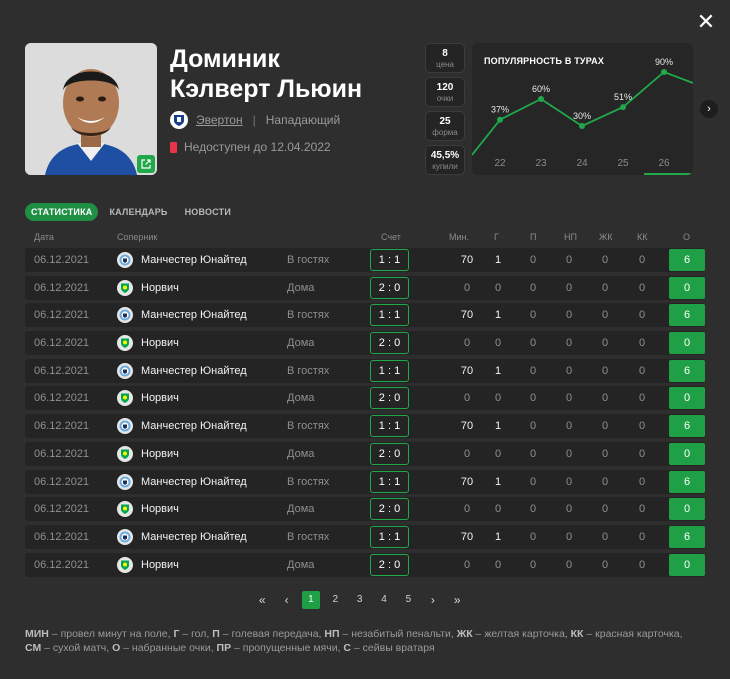 This screenshot has width=730, height=679. What do you see at coordinates (335, 599) in the screenshot?
I see `page-button-2: 2` at bounding box center [335, 599].